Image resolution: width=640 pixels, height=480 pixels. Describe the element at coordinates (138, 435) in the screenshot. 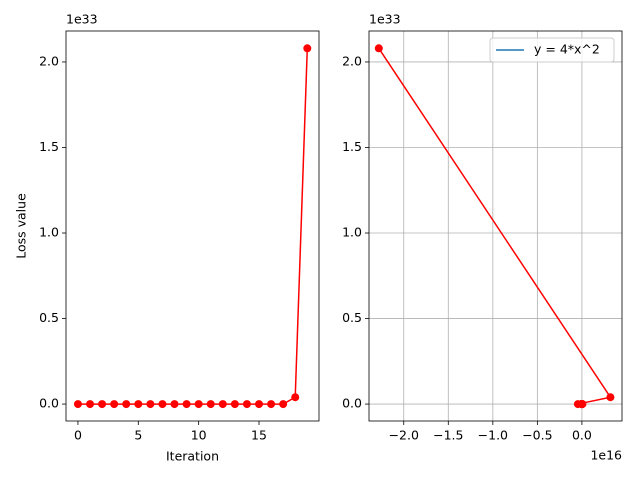

I see `x-tick-label: 5` at that location.